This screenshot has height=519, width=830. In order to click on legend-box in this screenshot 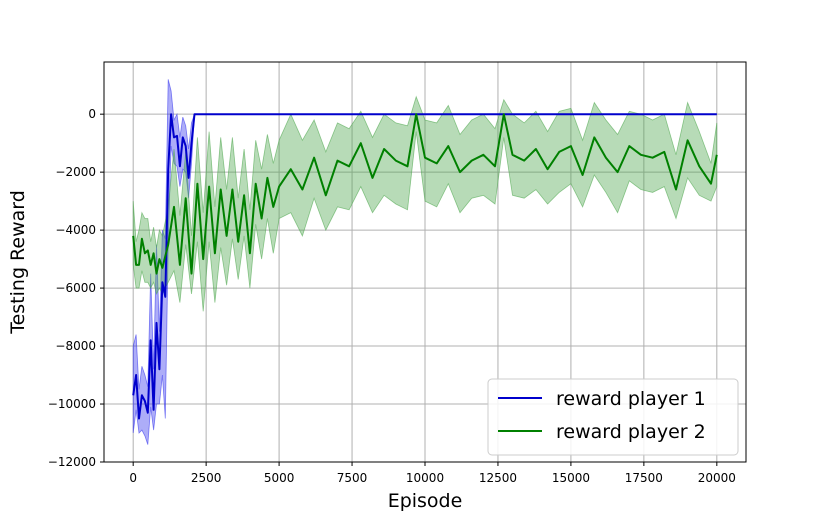, I will do `click(613, 417)`.